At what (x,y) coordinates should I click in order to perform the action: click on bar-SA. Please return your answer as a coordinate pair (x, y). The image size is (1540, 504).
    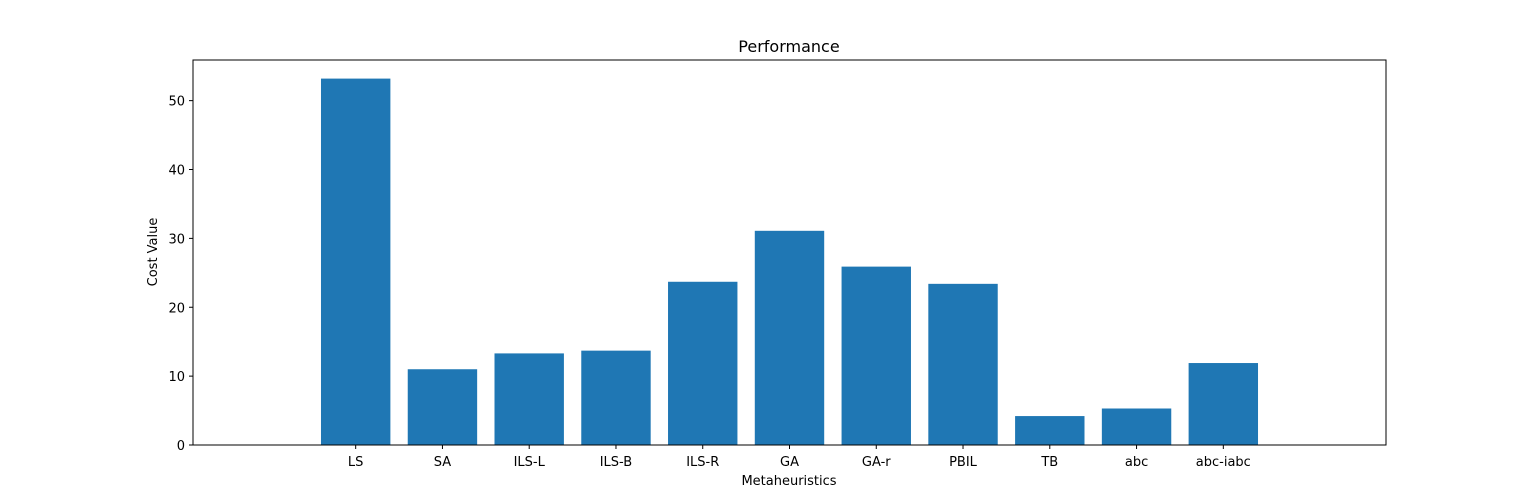
    Looking at the image, I should click on (442, 407).